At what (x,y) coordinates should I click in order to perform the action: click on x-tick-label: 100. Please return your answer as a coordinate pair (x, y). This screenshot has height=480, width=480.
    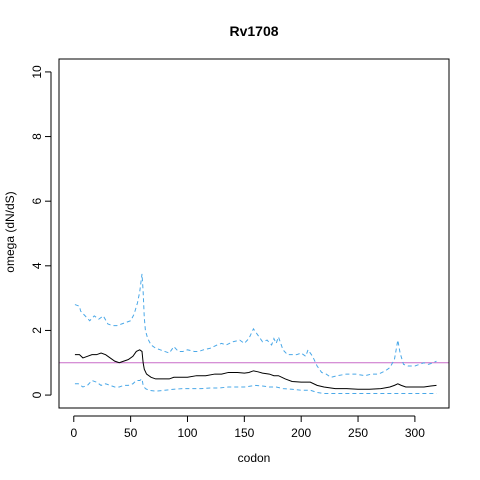
    Looking at the image, I should click on (187, 433).